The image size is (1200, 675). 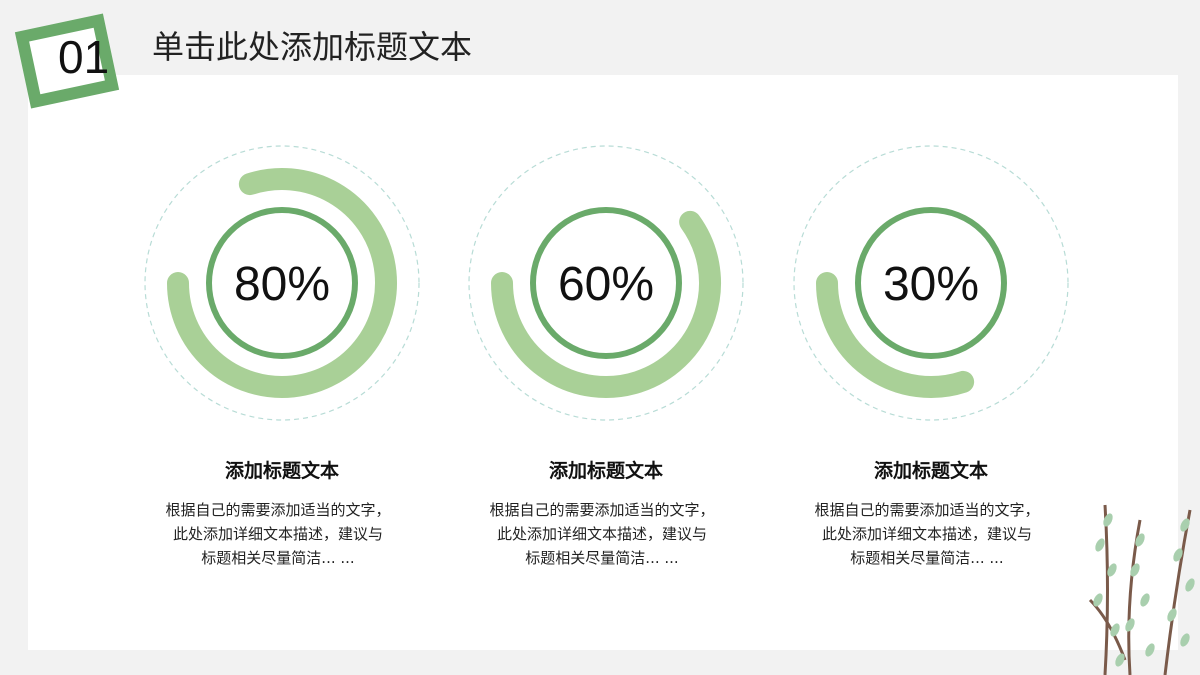 I want to click on page-title: 单击此处添加标题文本, so click(x=312, y=47).